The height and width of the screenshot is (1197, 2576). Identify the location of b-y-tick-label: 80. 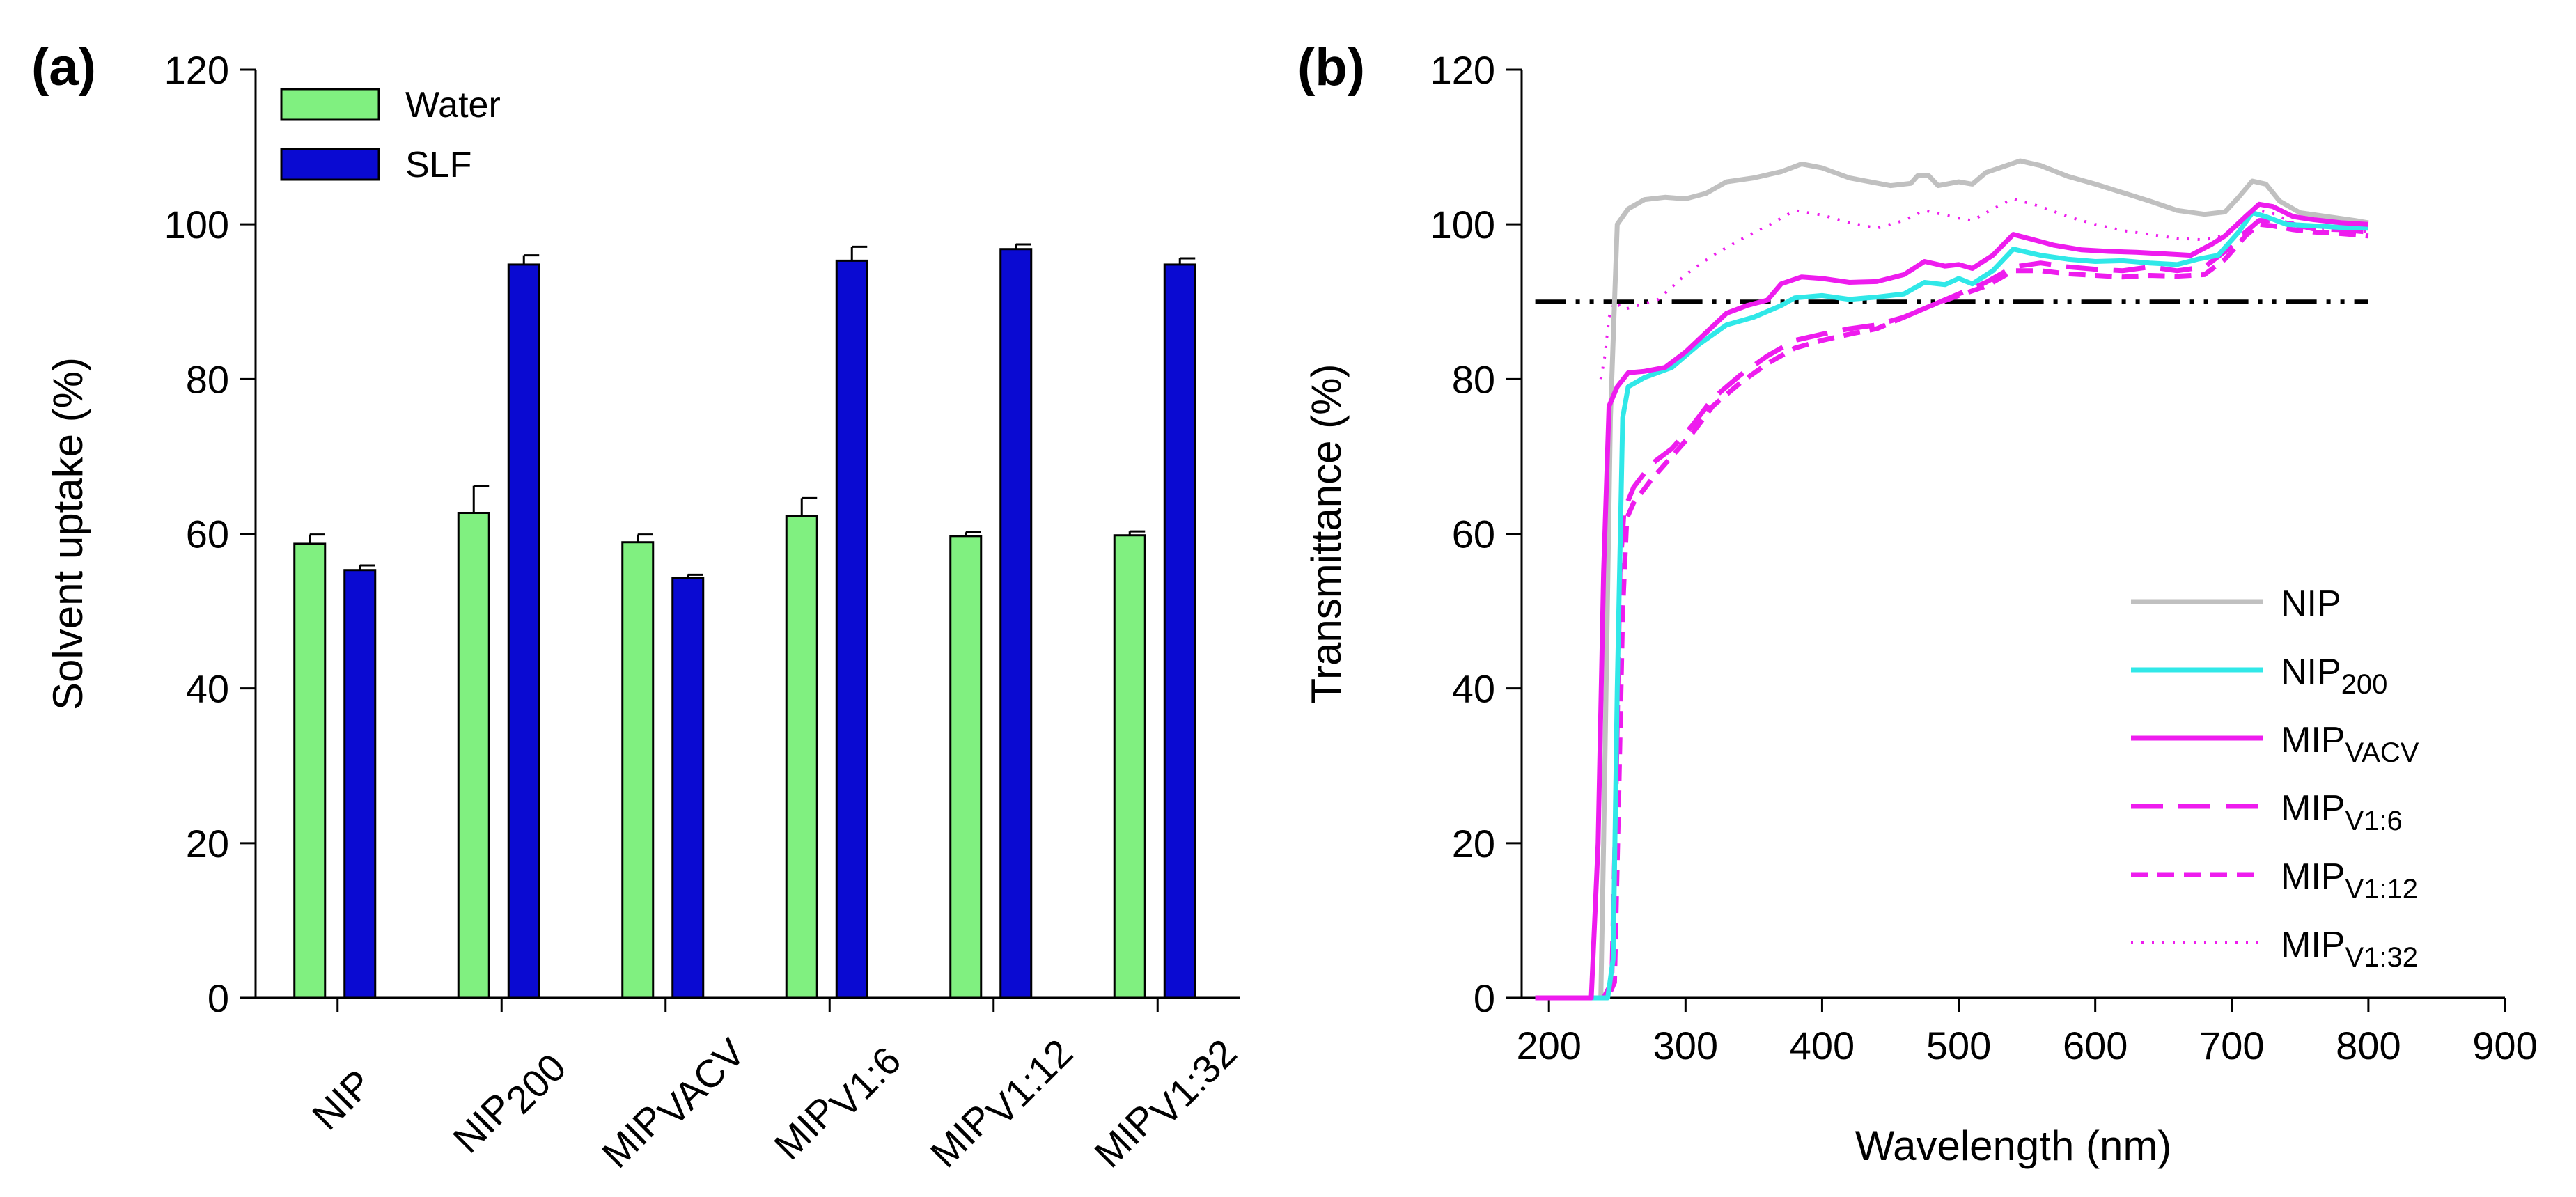
(1473, 379).